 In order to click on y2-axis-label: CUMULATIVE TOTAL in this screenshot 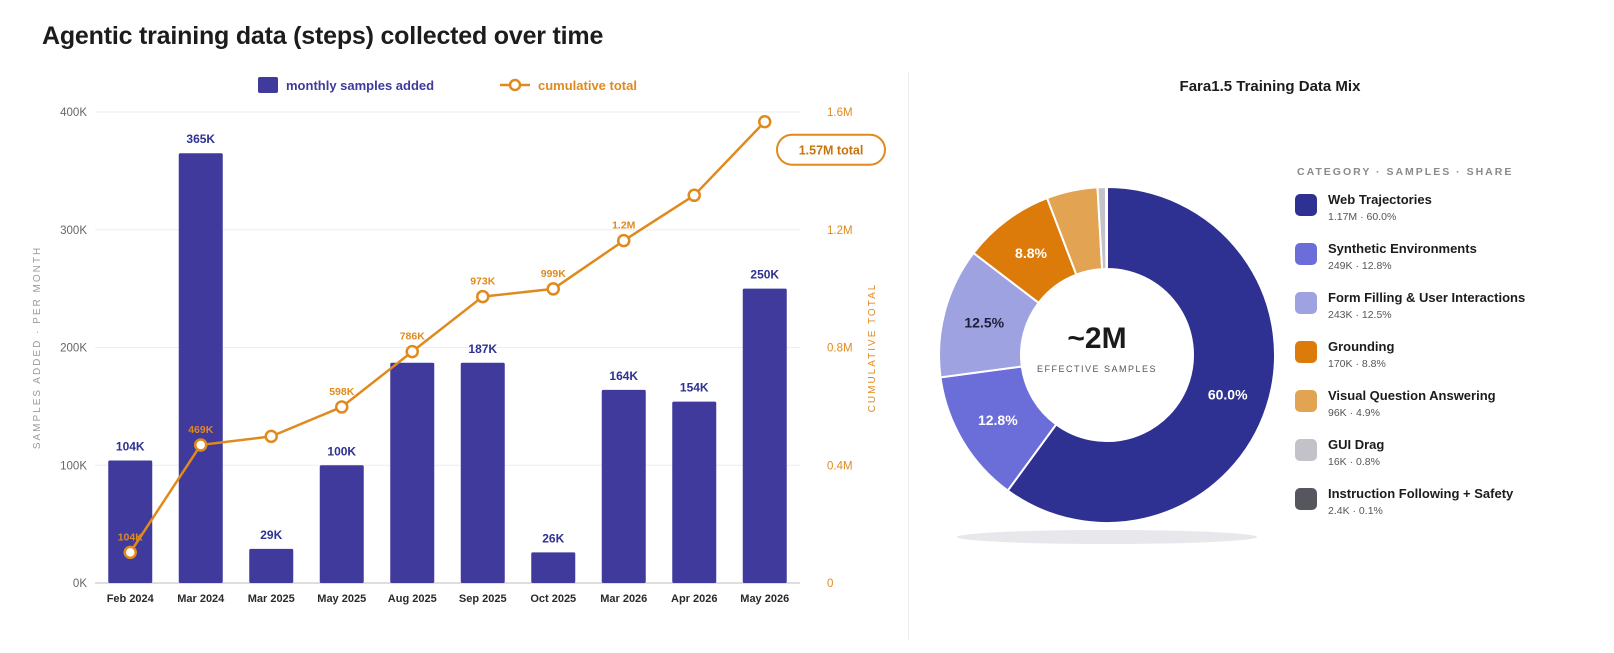, I will do `click(872, 348)`.